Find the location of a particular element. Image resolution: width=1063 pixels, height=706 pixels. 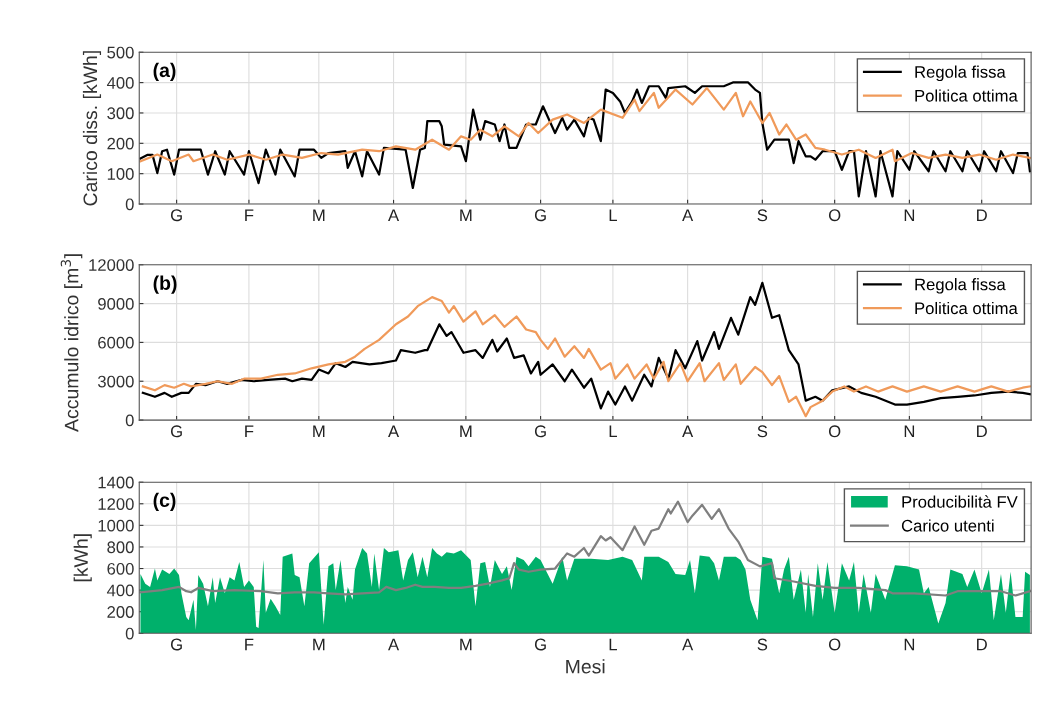

y-axis-title: Carico diss. [kWh] is located at coordinates (92, 128).